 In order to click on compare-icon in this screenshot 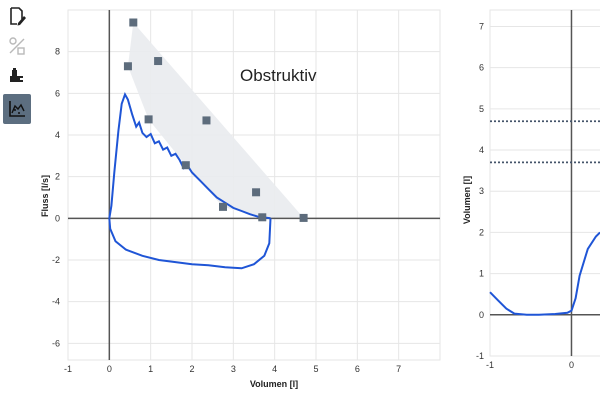, I will do `click(17, 46)`.